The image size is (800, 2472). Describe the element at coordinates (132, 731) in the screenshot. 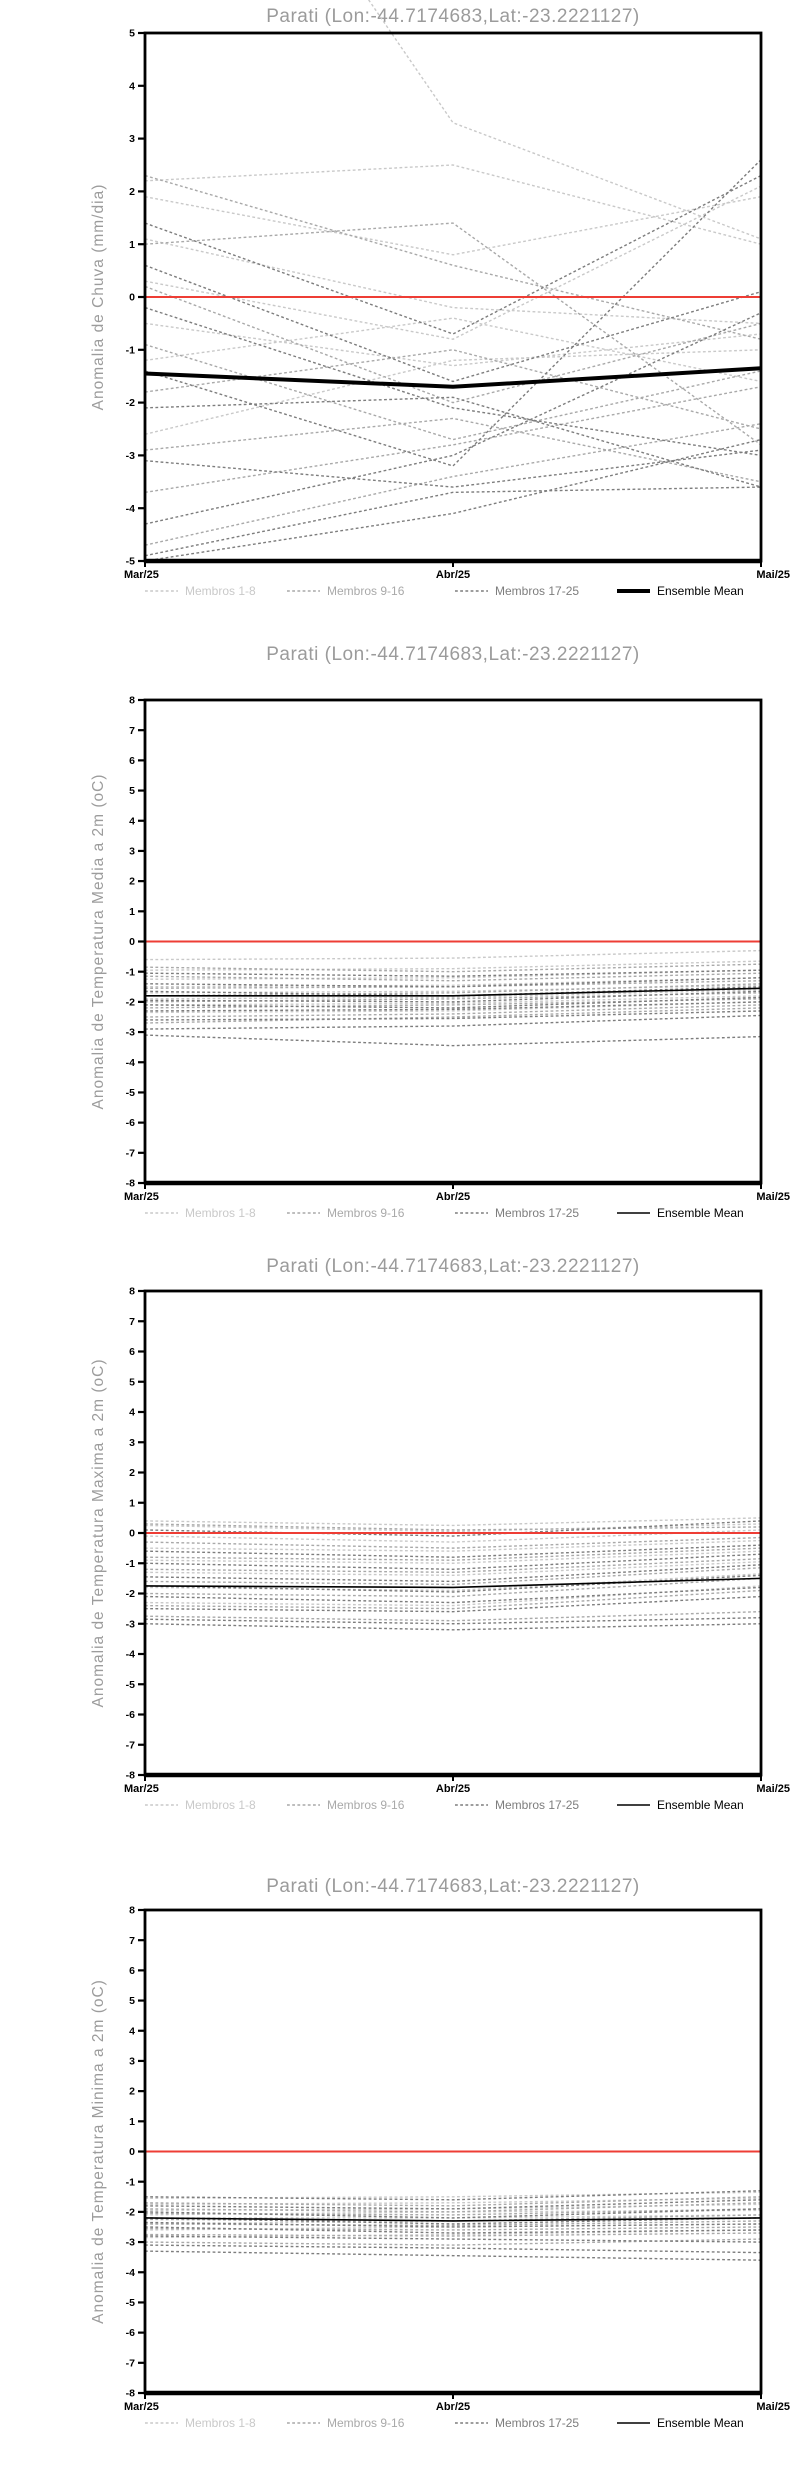

I see `y-axis-tick-label: 7` at that location.